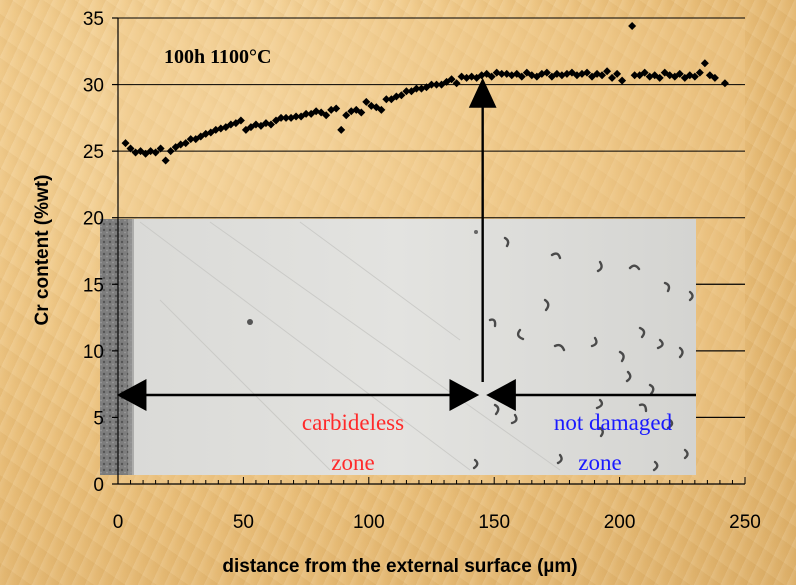  I want to click on x-tick-label: 200, so click(620, 522).